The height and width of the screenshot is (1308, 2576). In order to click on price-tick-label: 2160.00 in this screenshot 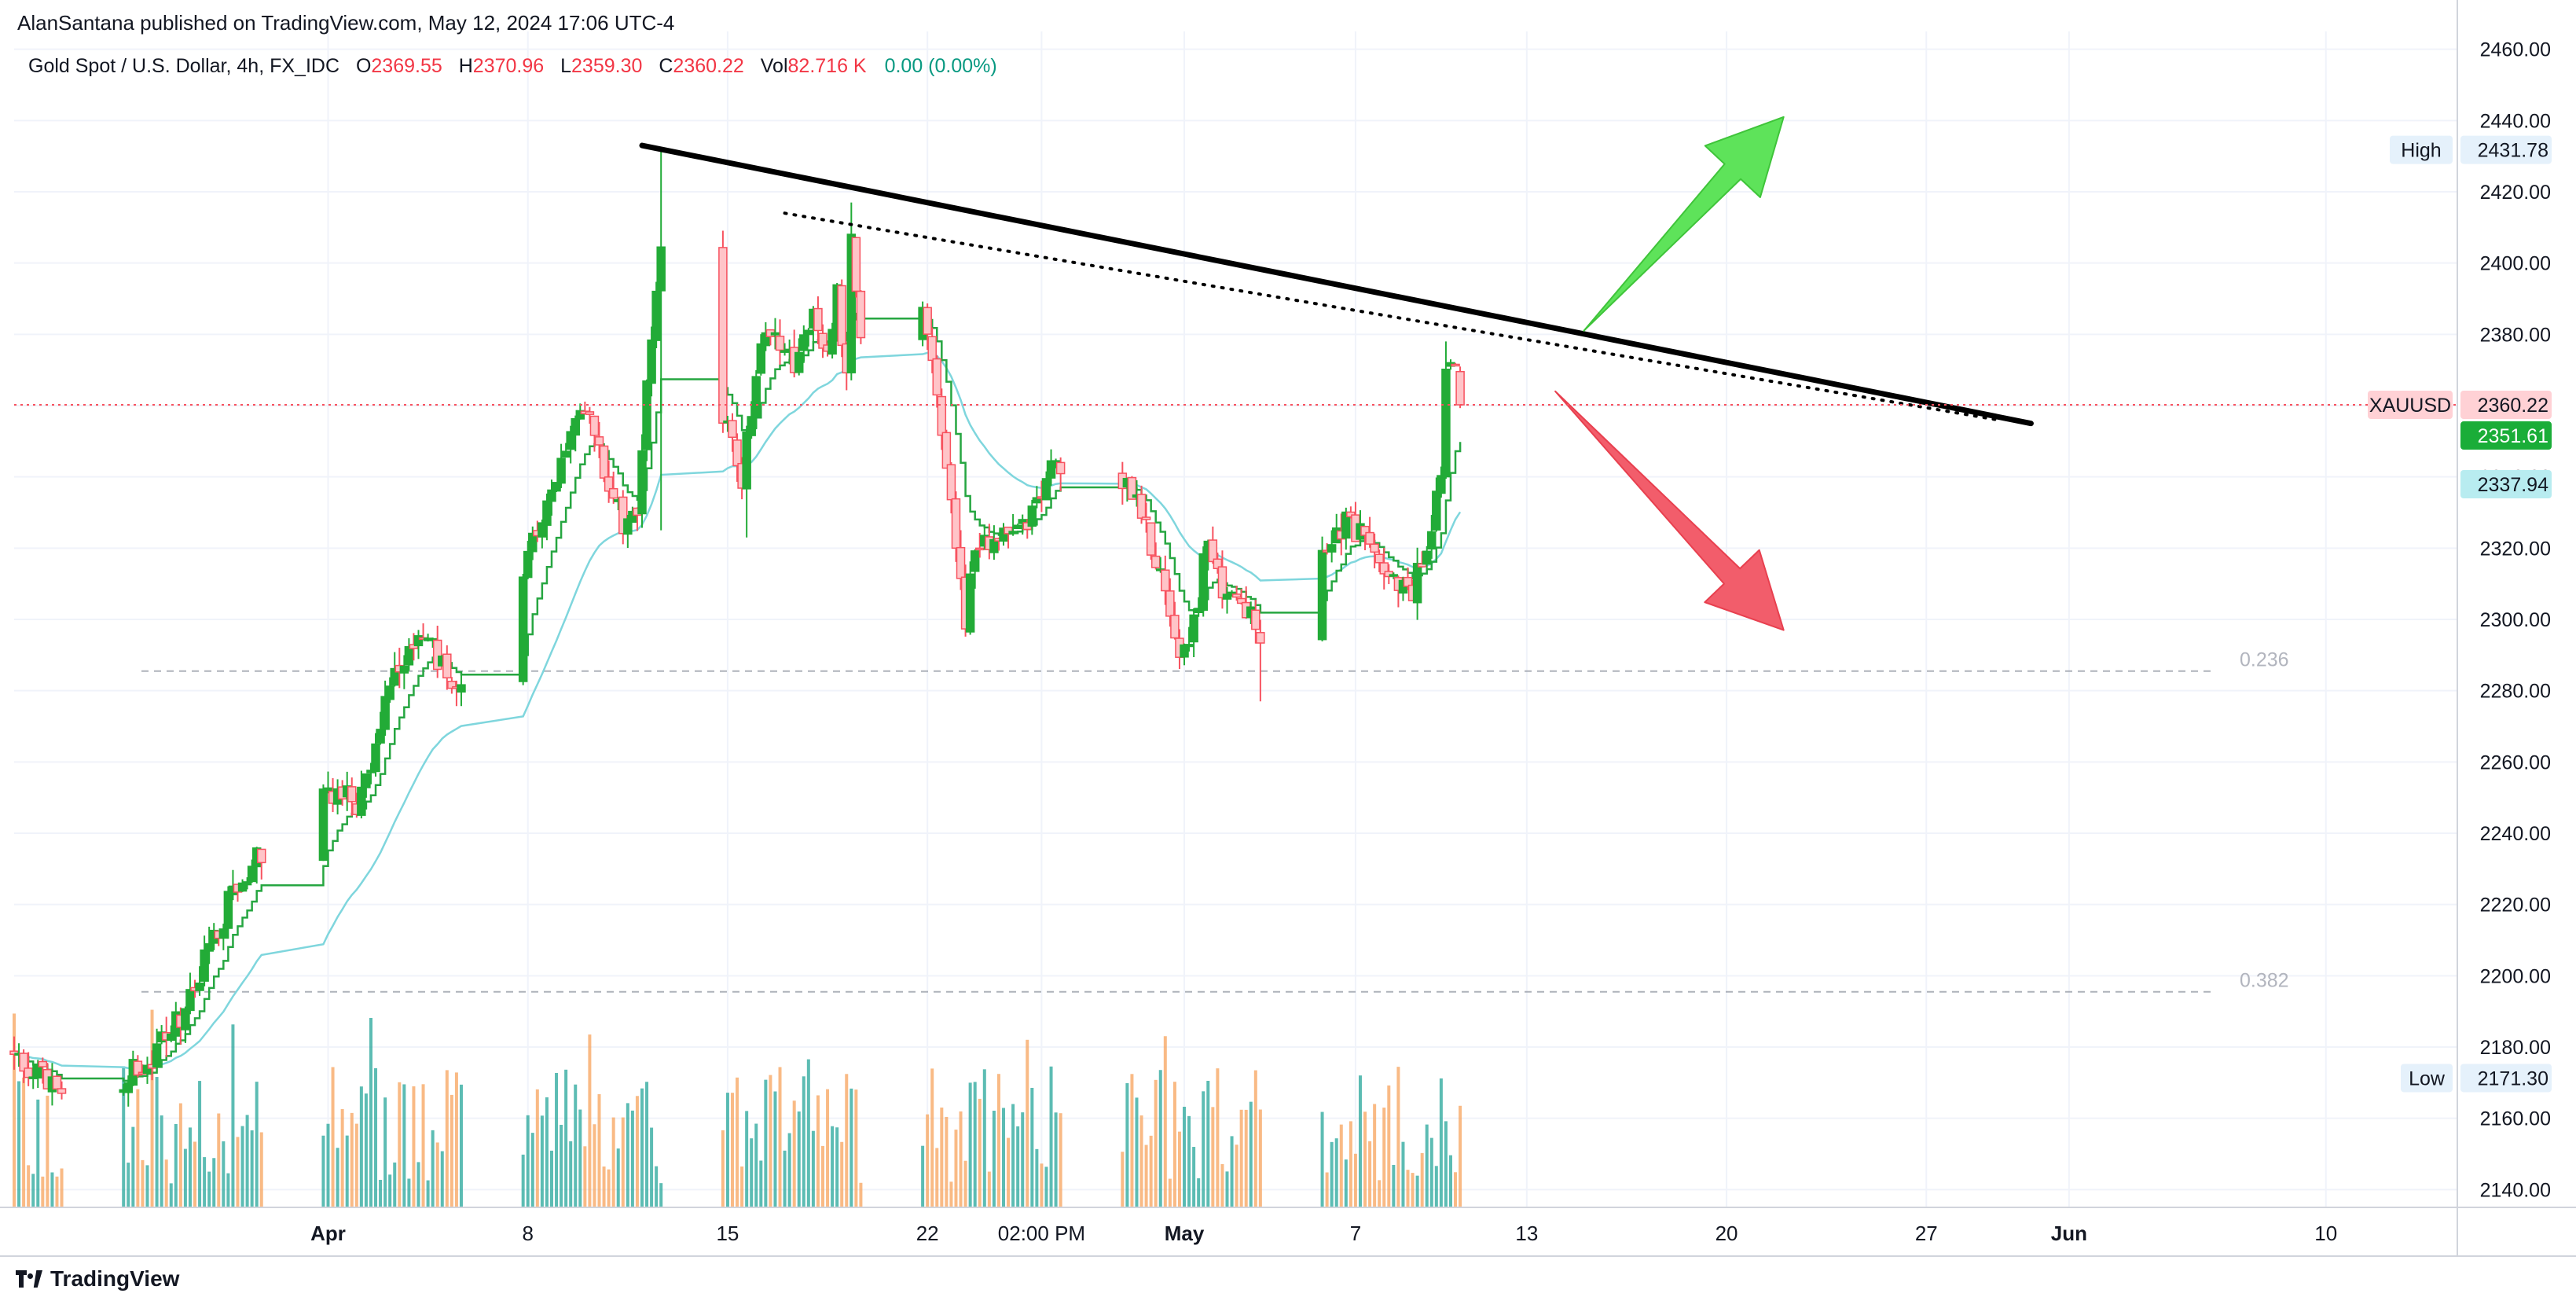, I will do `click(2515, 1119)`.